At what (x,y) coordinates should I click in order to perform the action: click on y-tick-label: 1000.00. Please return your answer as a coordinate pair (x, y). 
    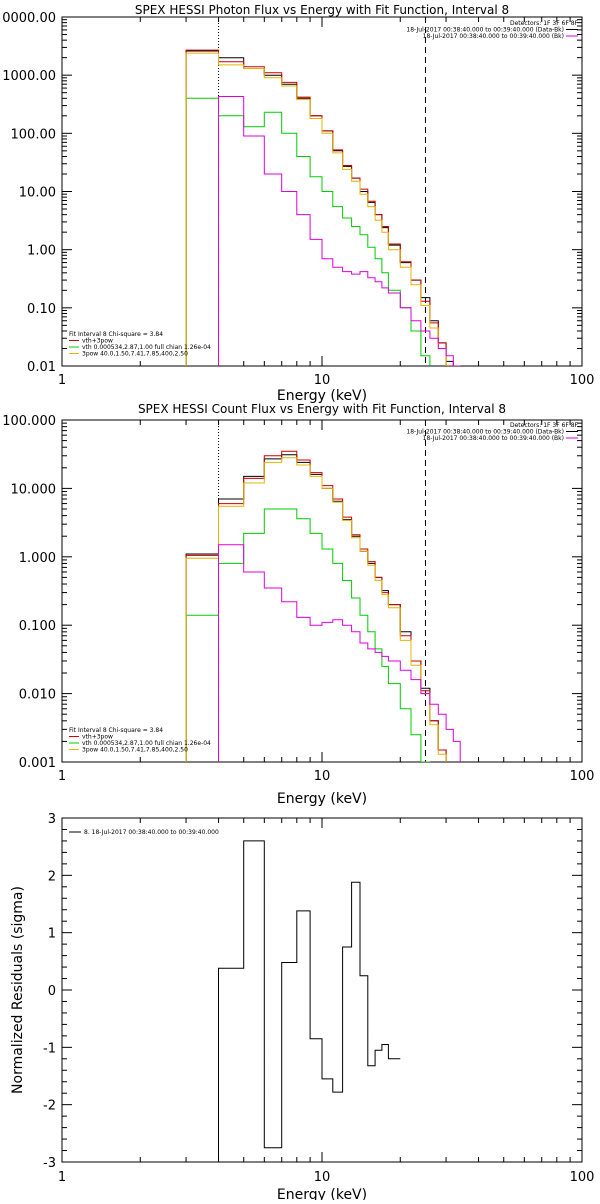
    Looking at the image, I should click on (29, 76).